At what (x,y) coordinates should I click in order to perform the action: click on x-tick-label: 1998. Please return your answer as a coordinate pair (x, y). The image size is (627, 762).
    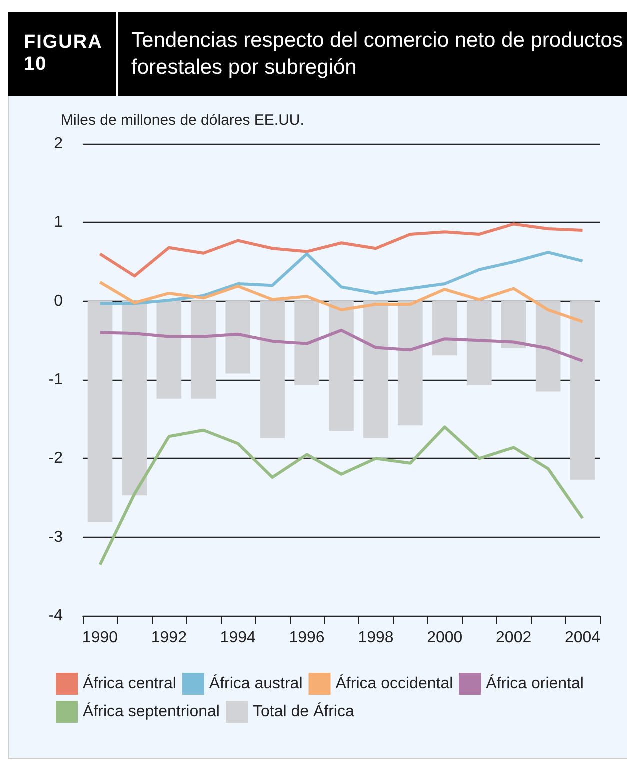
    Looking at the image, I should click on (376, 638).